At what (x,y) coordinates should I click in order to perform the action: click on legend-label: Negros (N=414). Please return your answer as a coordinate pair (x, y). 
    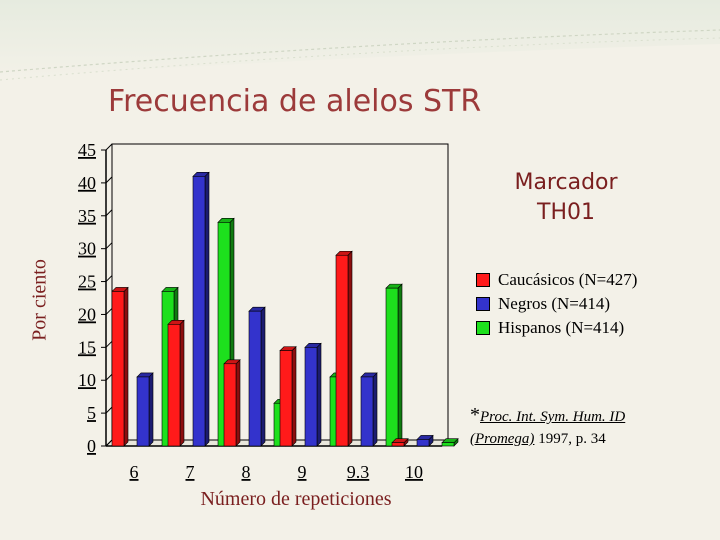
    Looking at the image, I should click on (554, 303).